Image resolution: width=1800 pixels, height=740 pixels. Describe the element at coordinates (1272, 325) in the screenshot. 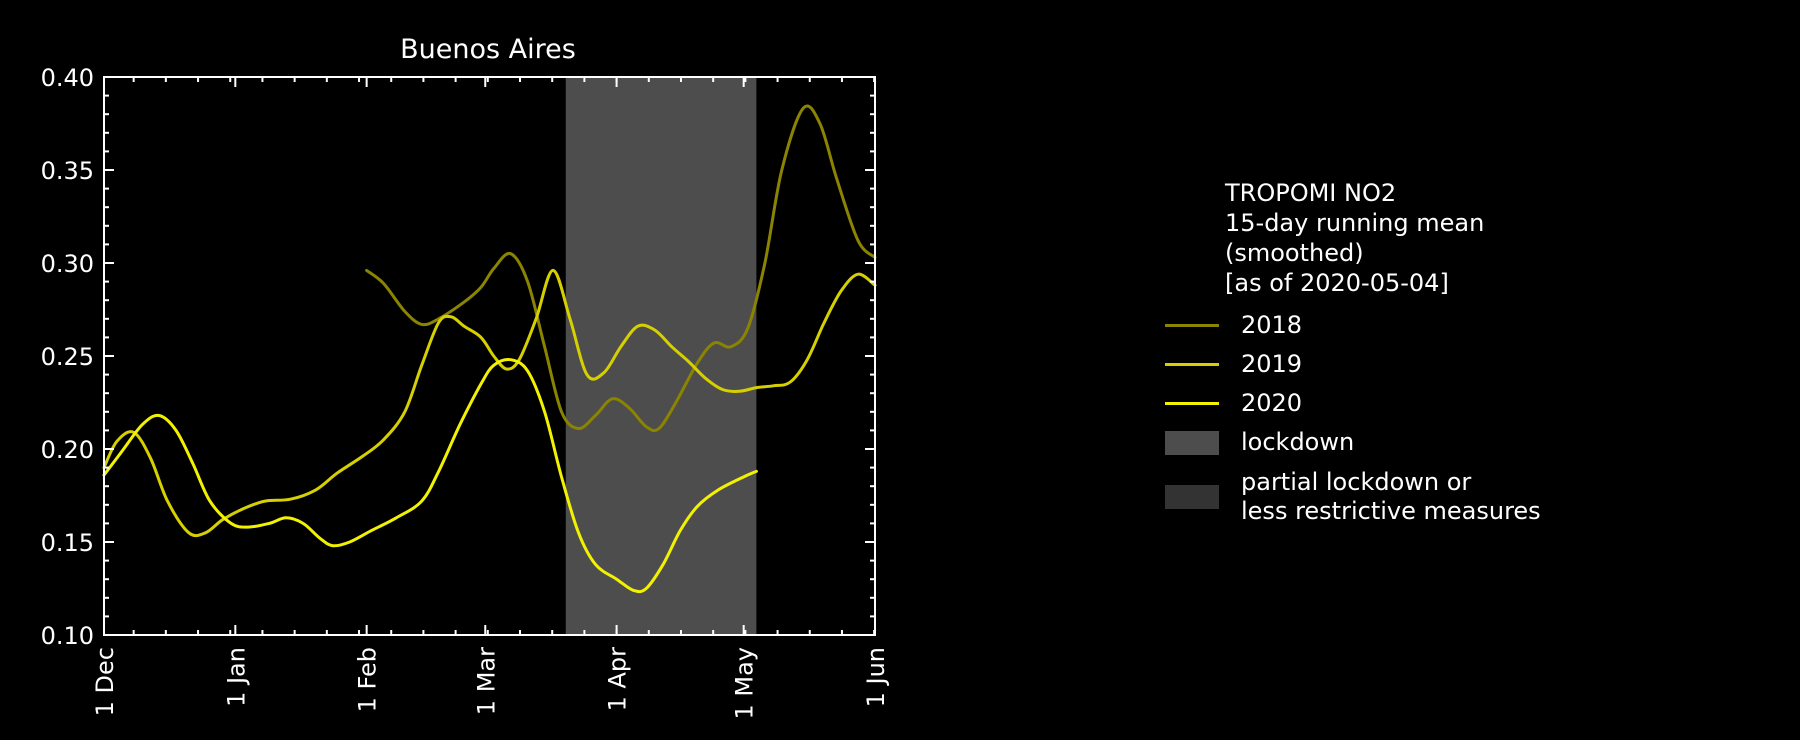

I see `legend-label: 2018` at that location.